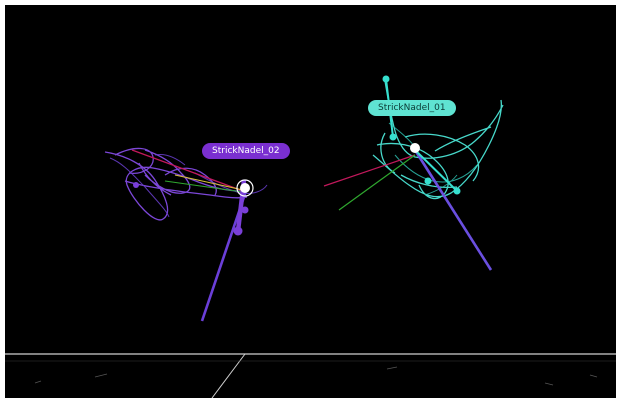 Image resolution: width=621 pixels, height=403 pixels. Describe the element at coordinates (310, 375) in the screenshot. I see `ground-grid` at that location.